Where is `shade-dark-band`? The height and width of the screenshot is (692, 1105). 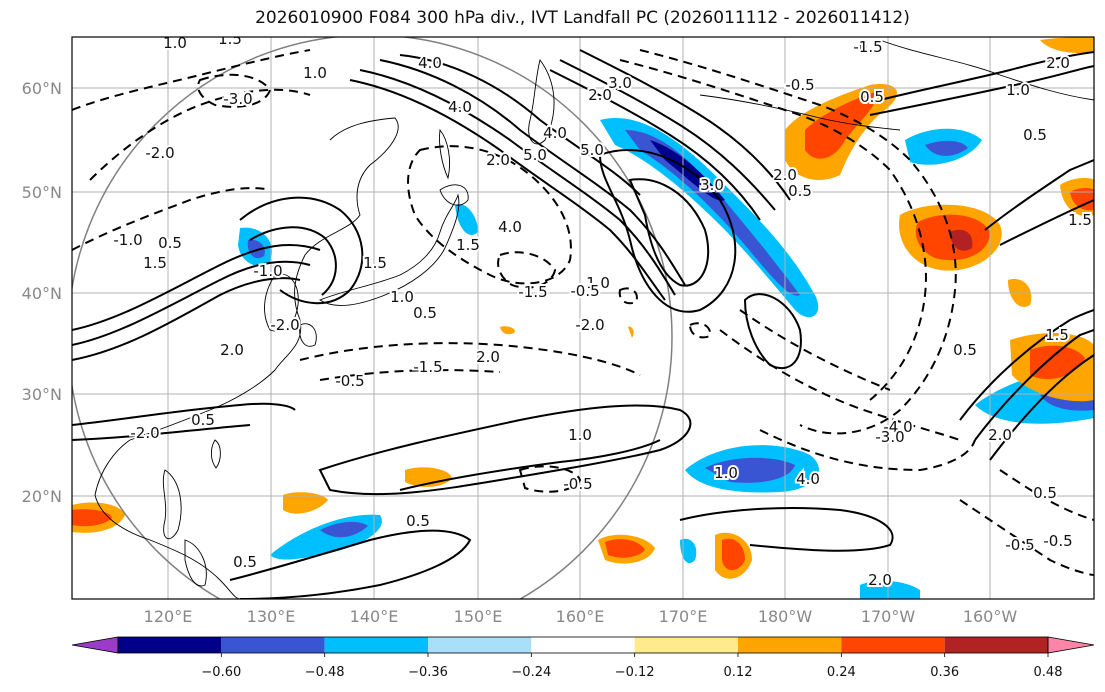
shade-dark-band is located at coordinates (712, 213).